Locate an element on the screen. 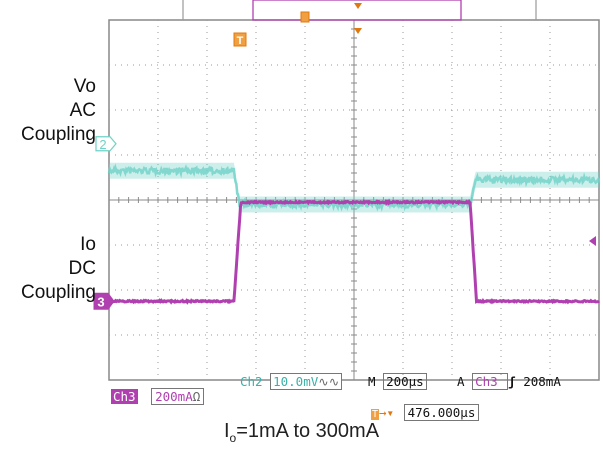  timebase-label: M is located at coordinates (372, 381).